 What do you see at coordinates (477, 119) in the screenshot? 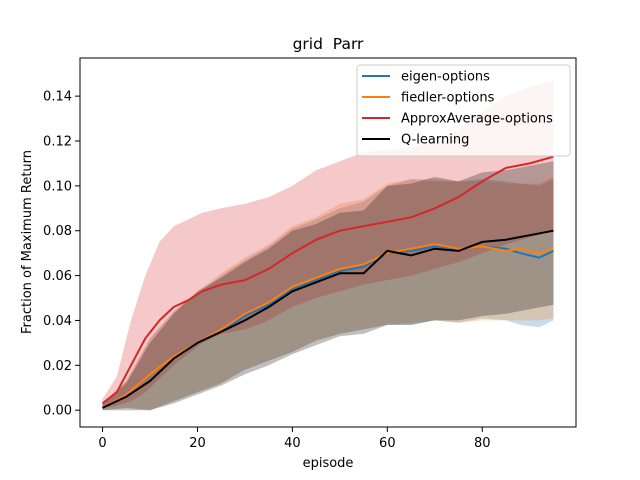
I see `legend-entry-2: ApproxAverage-options` at bounding box center [477, 119].